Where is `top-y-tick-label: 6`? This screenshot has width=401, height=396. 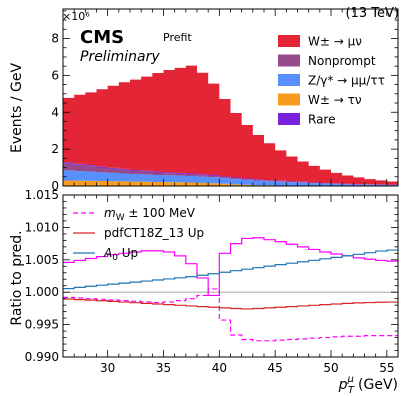
top-y-tick-label: 6 is located at coordinates (55, 75).